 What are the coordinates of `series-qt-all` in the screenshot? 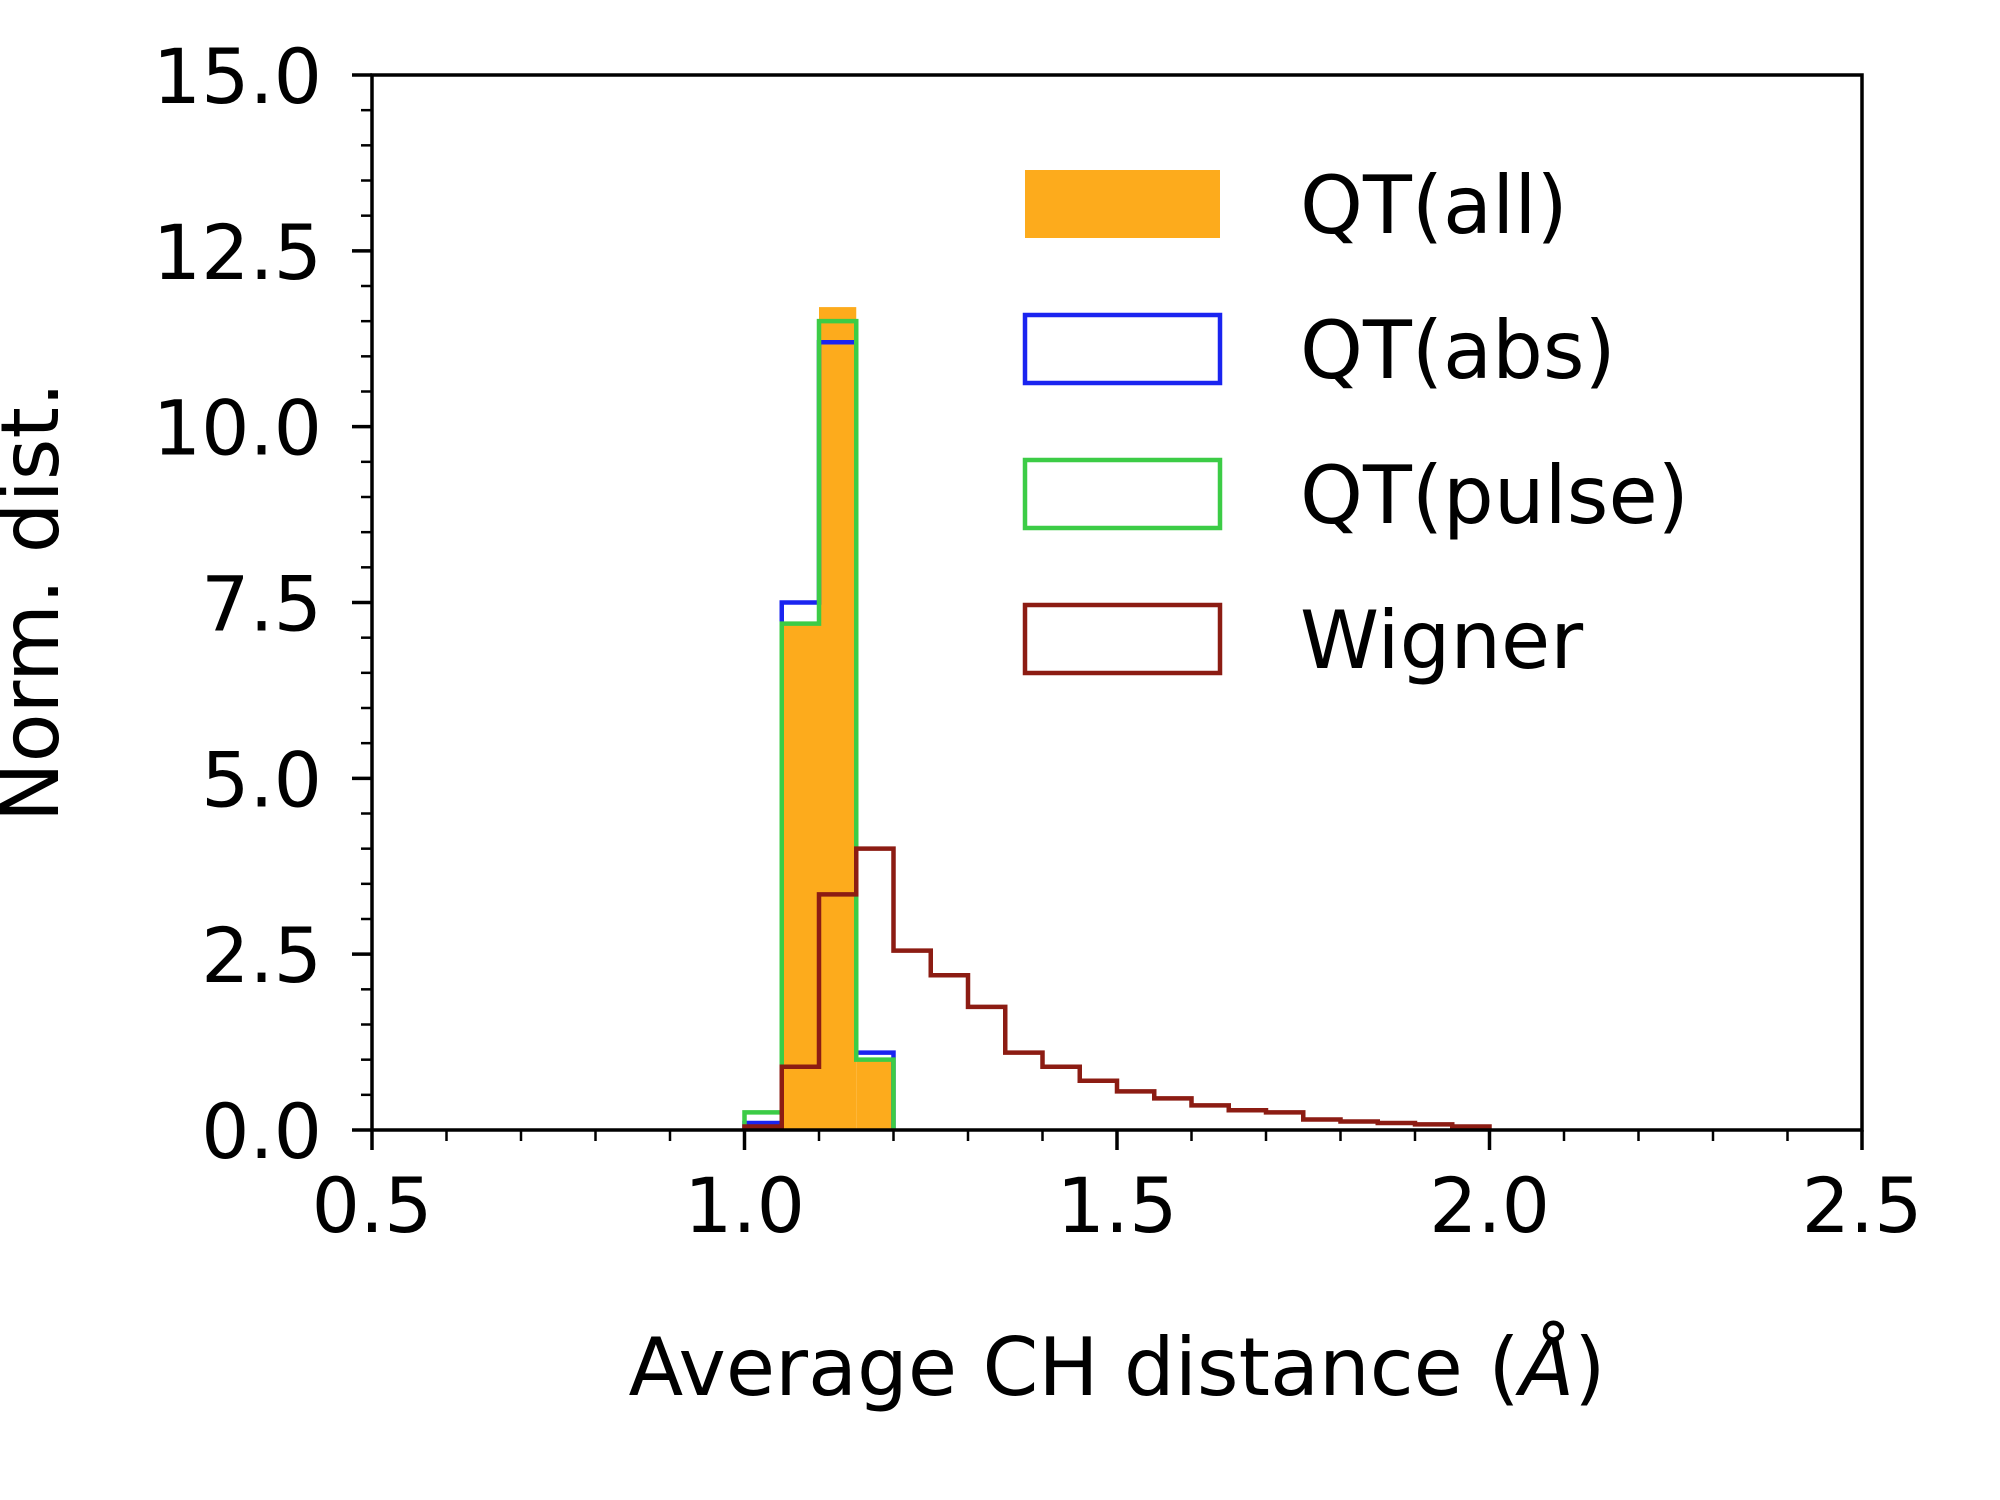 It's located at (819, 719).